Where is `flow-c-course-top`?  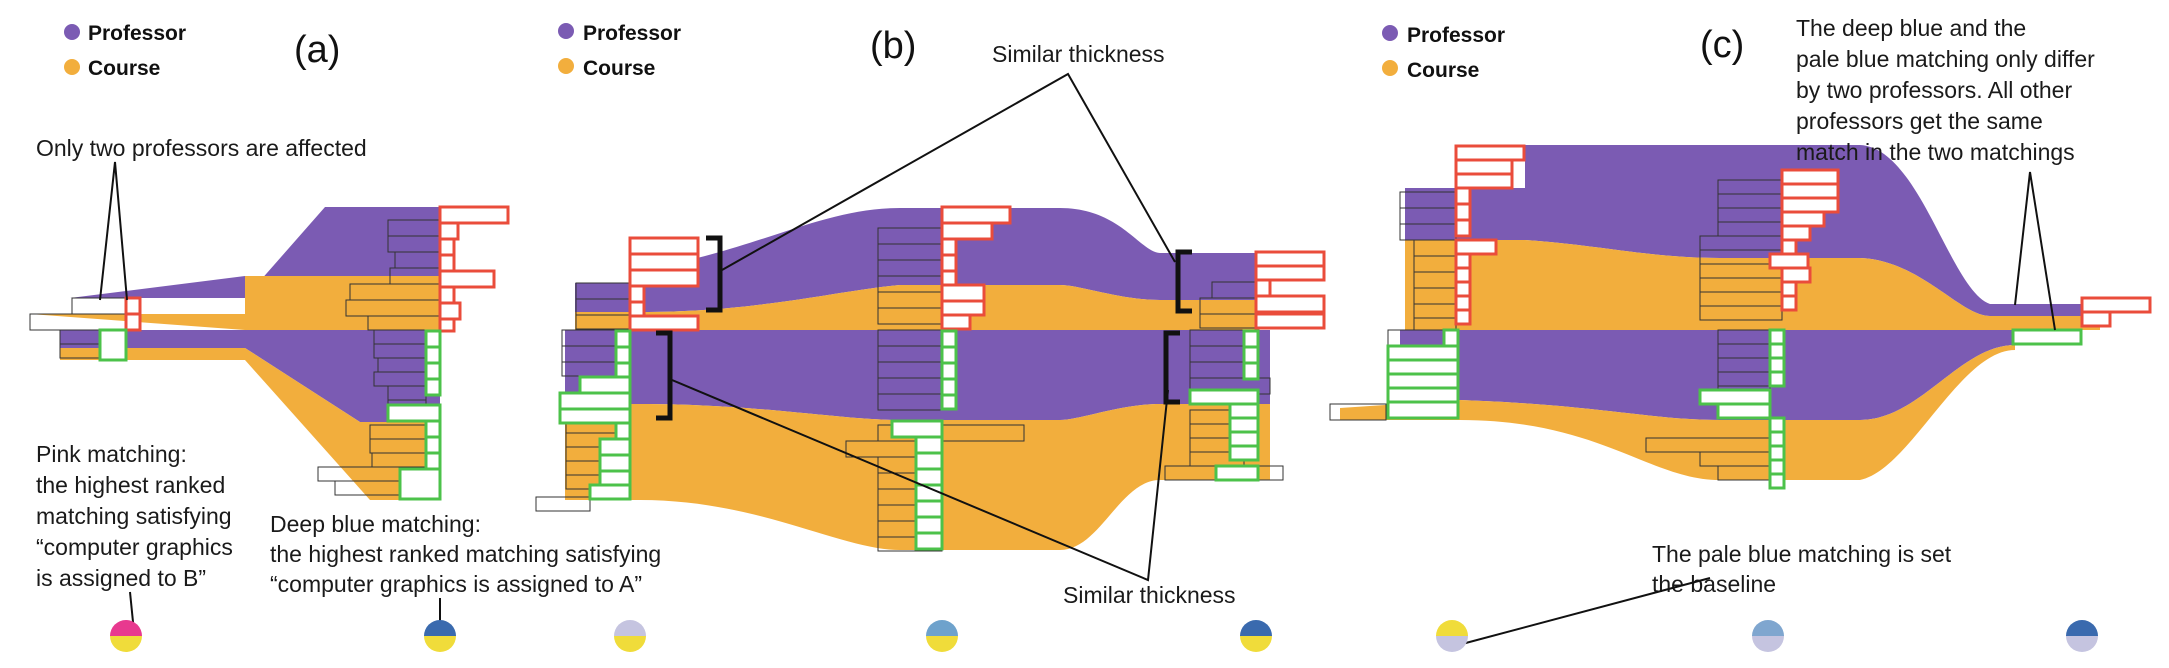
flow-c-course-top is located at coordinates (1752, 285).